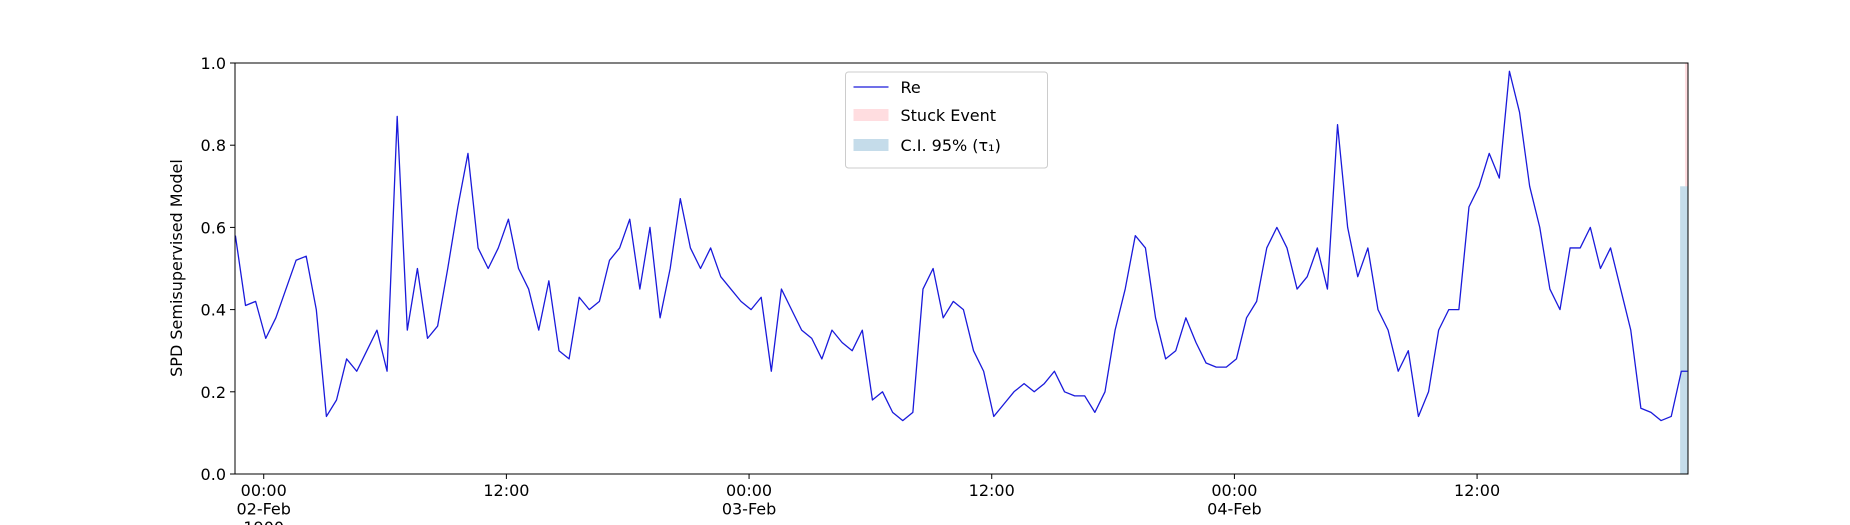 The height and width of the screenshot is (525, 1850). I want to click on legend-box, so click(946, 120).